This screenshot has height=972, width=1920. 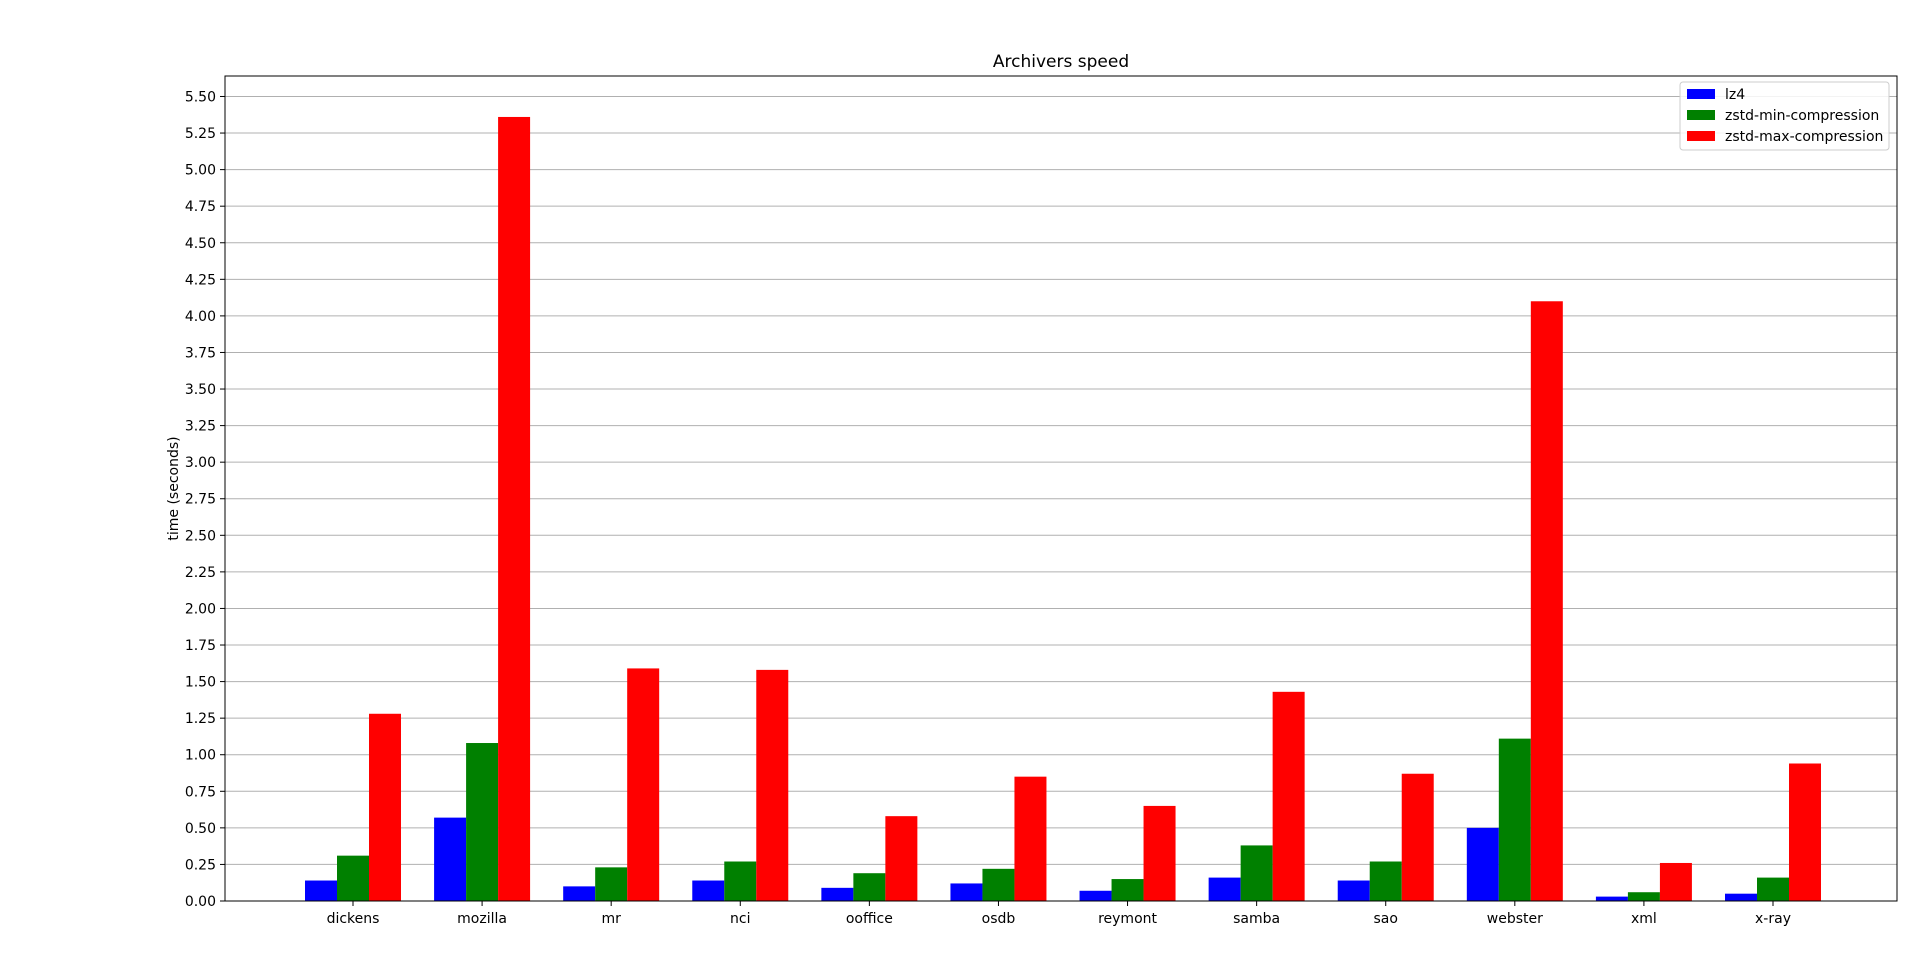 I want to click on bar-zstd-min-compression-webster, so click(x=1514, y=819).